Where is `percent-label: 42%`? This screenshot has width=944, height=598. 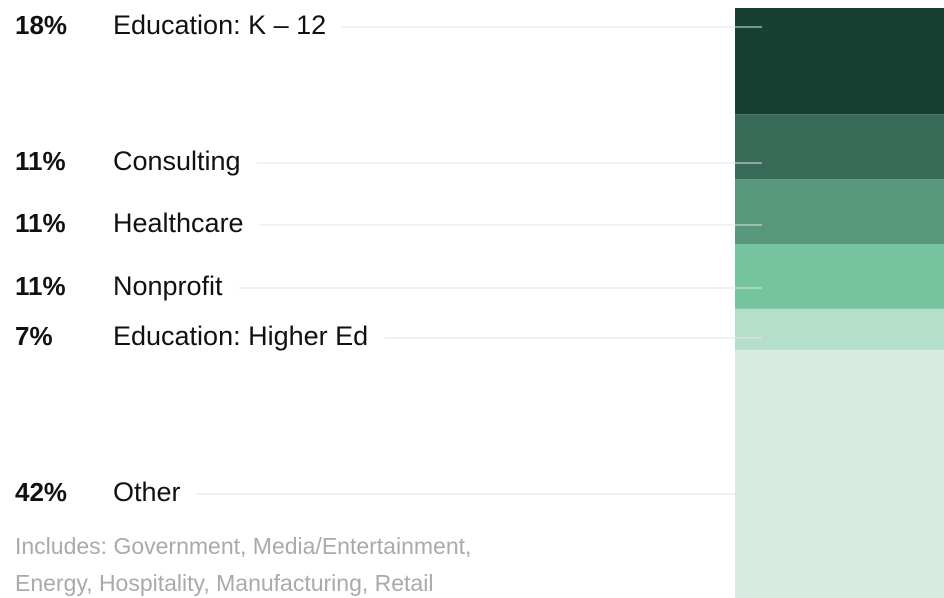 percent-label: 42% is located at coordinates (41, 492).